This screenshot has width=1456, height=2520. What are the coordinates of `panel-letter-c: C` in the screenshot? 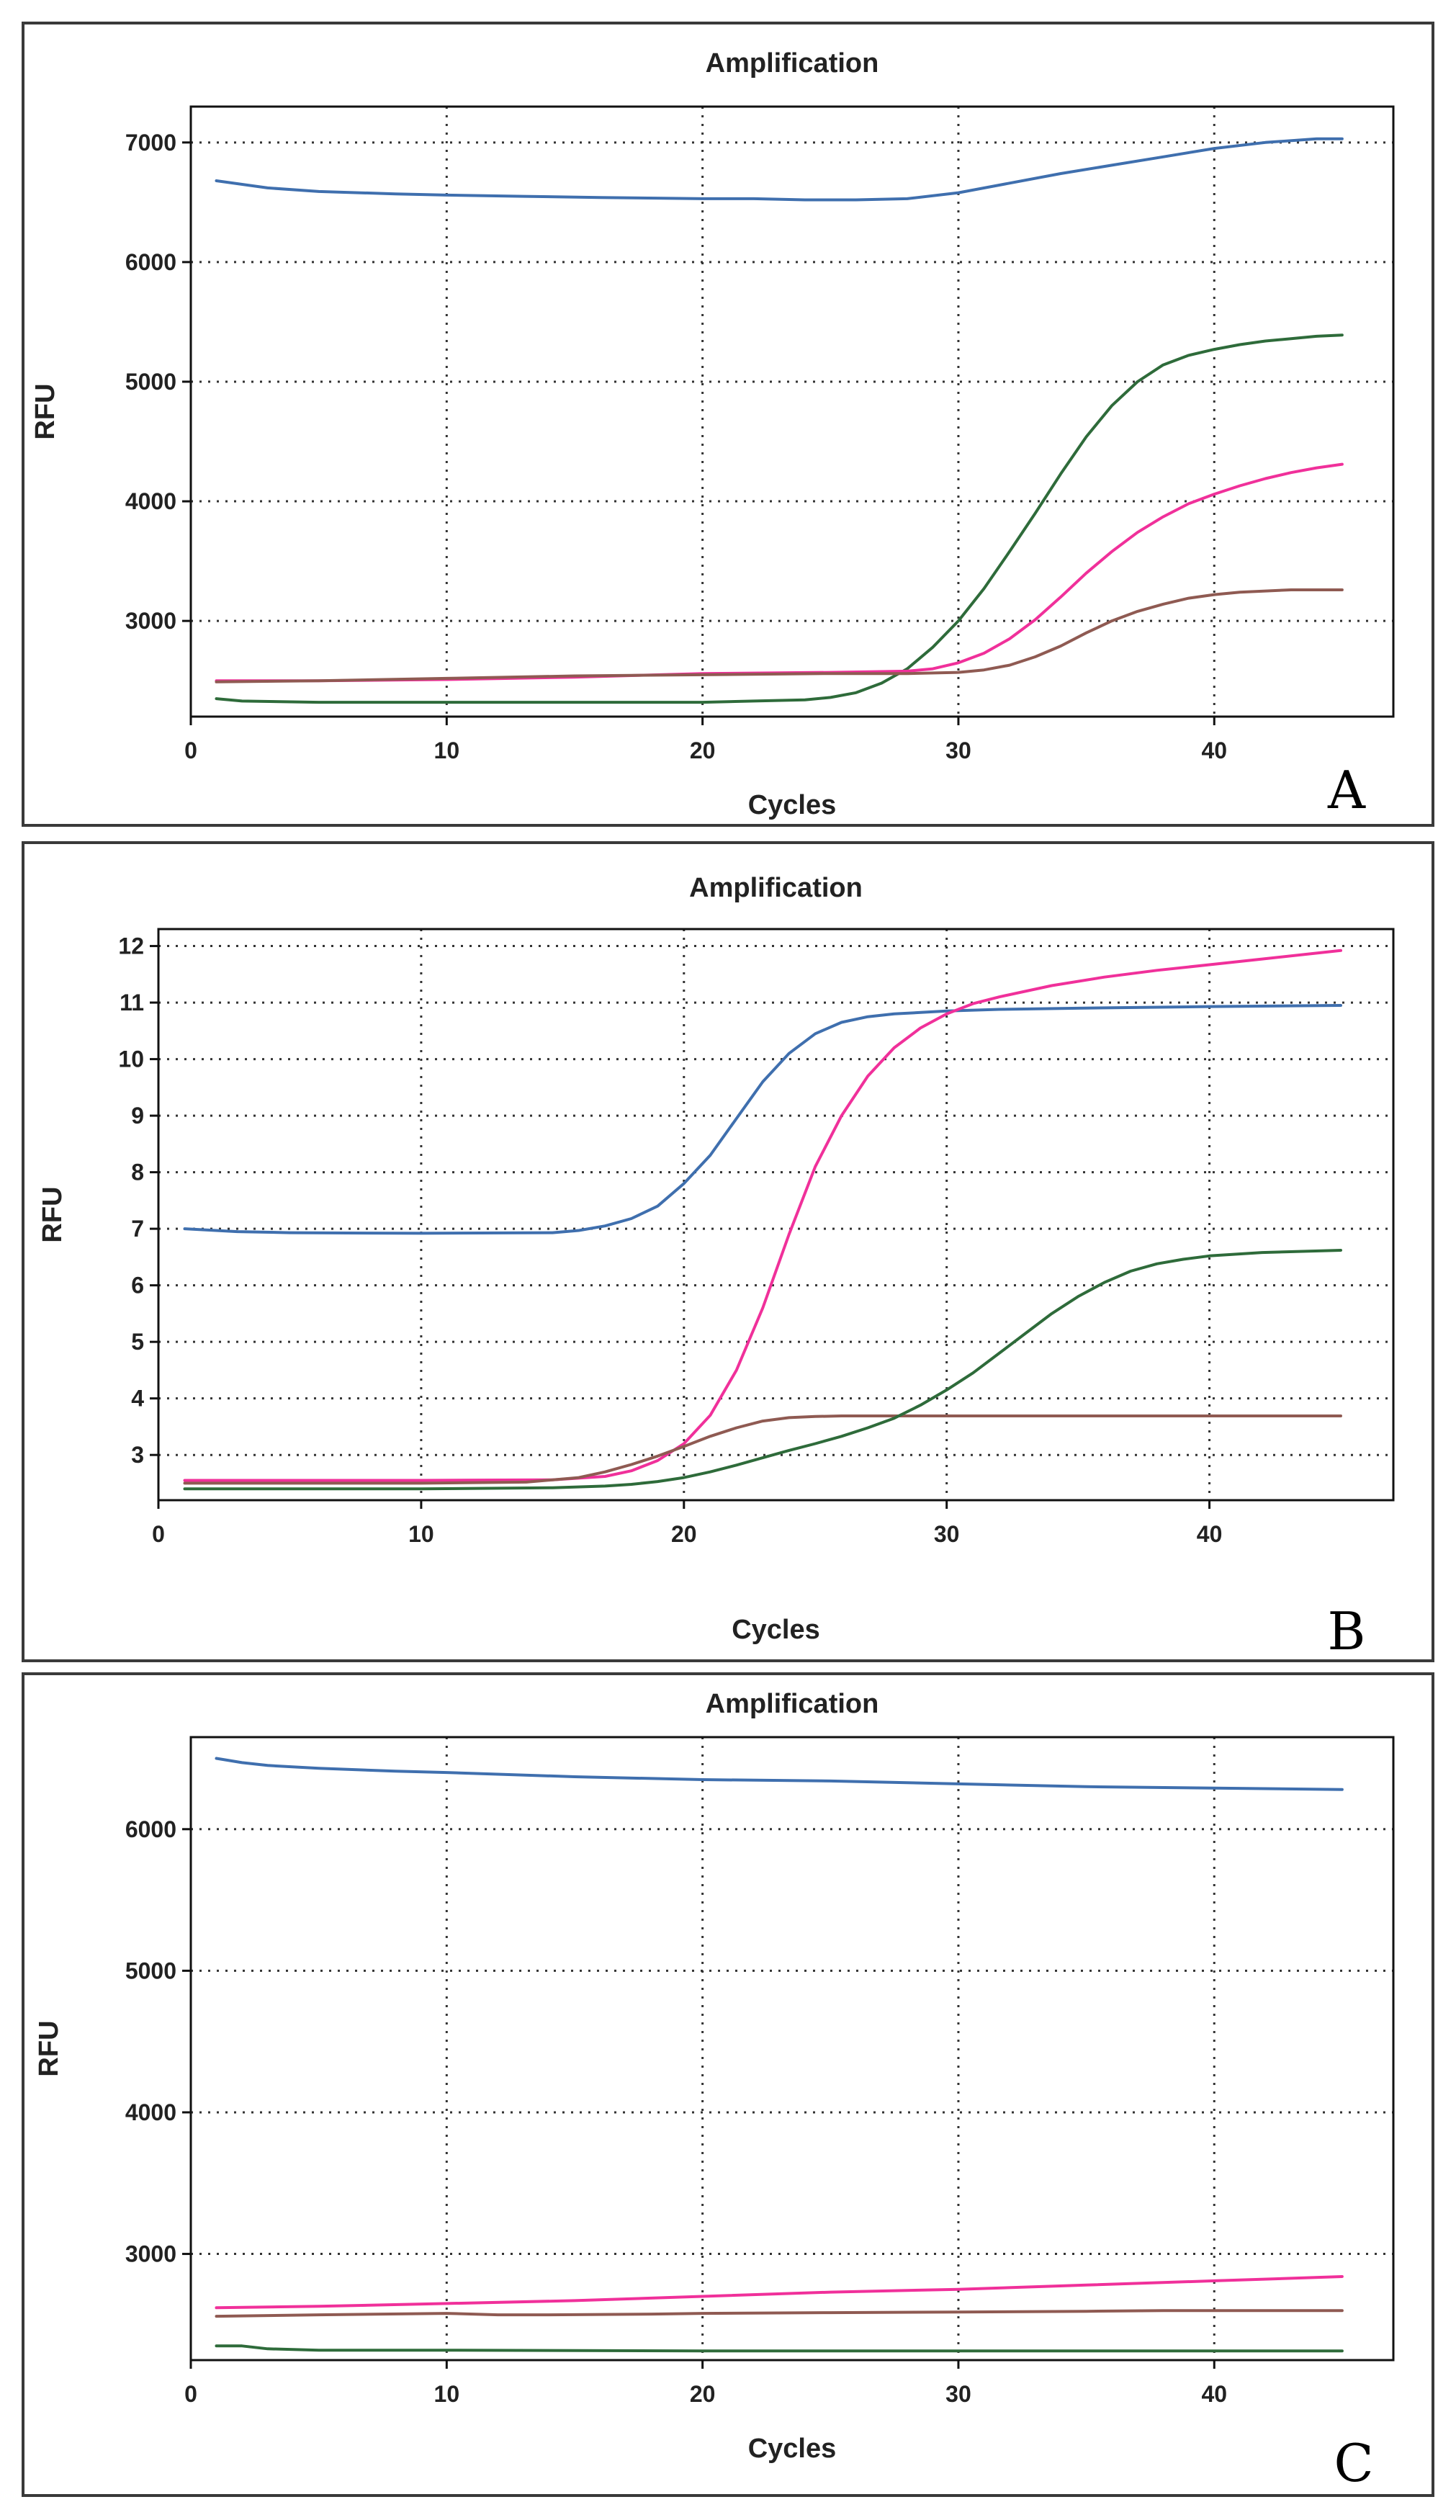 It's located at (1353, 2463).